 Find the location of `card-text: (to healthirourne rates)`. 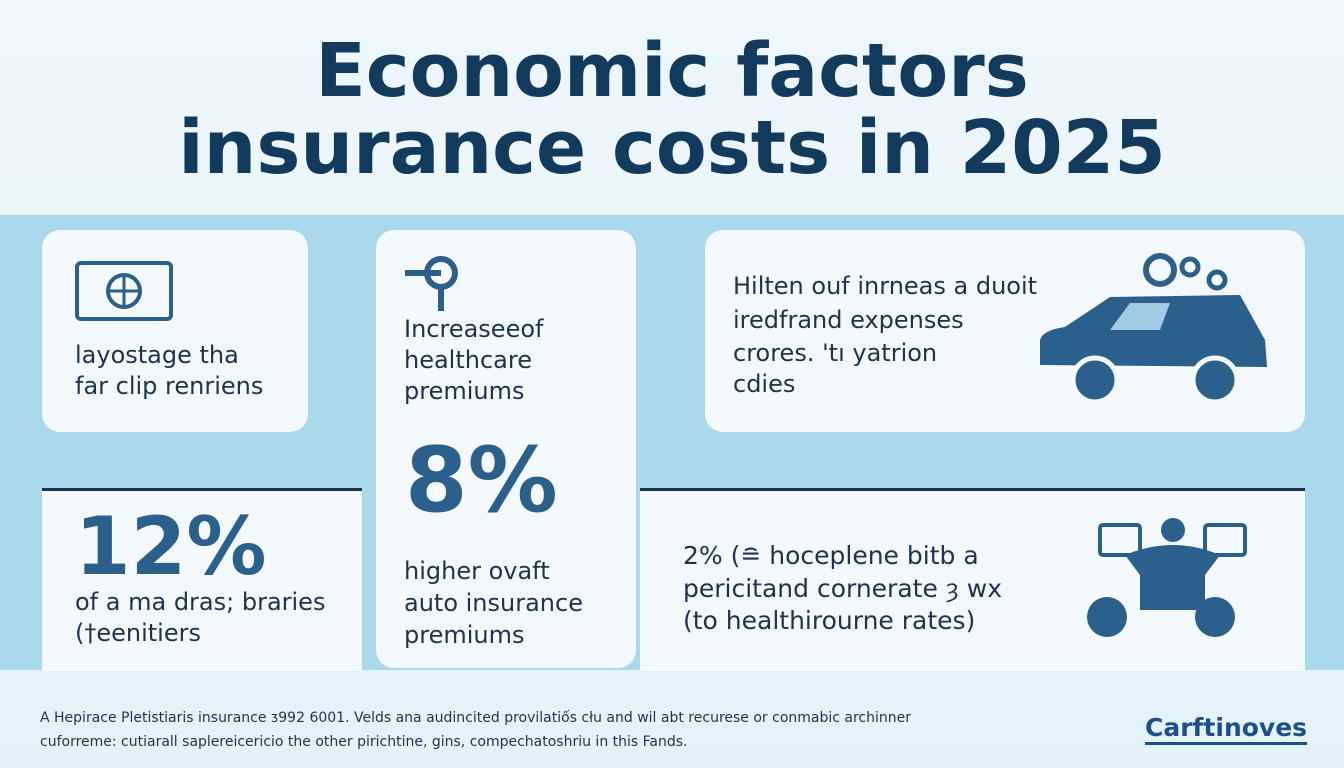

card-text: (to healthirourne rates) is located at coordinates (829, 620).